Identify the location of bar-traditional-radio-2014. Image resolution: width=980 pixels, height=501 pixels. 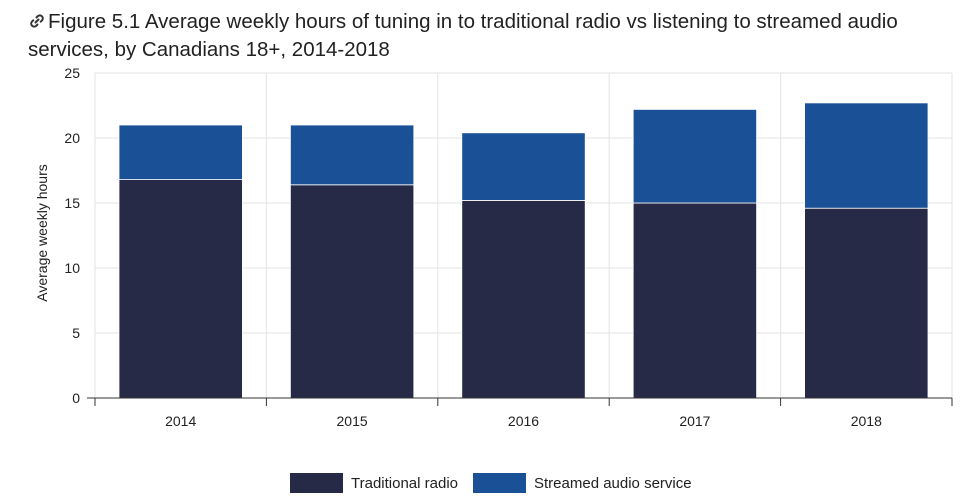
(180, 289).